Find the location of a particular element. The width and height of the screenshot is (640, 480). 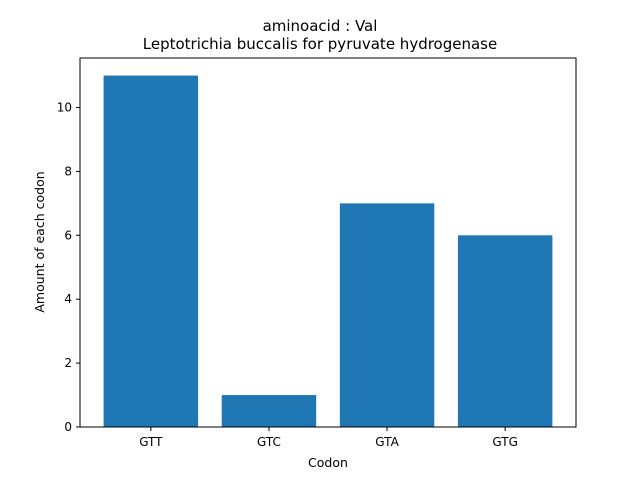

bar-gtt is located at coordinates (151, 251).